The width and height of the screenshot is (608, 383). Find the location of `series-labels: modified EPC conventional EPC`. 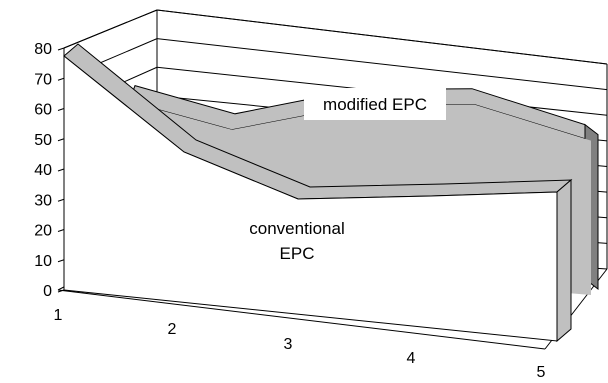

series-labels: modified EPC conventional EPC is located at coordinates (347, 175).